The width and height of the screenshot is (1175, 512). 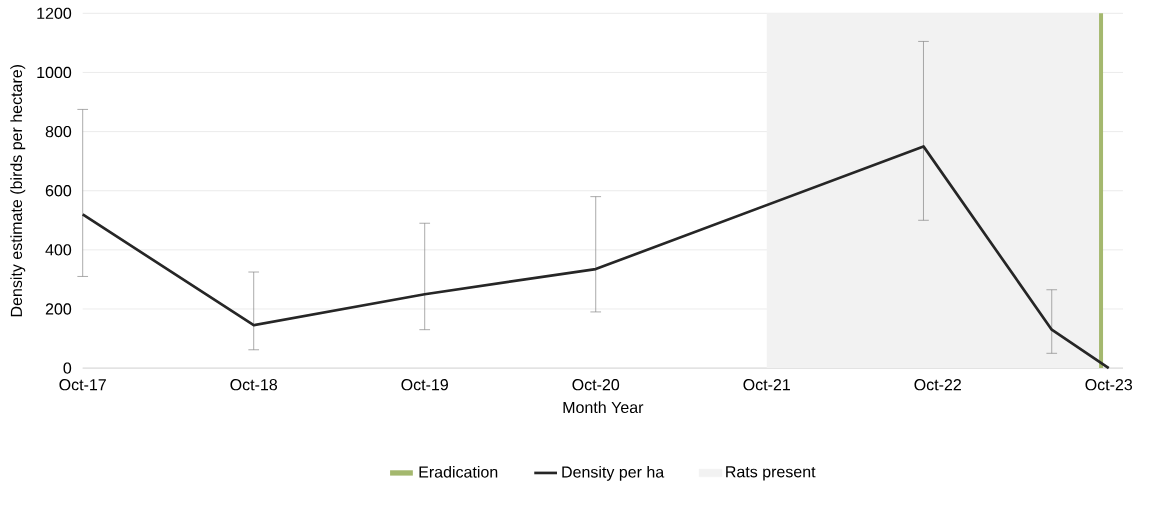 What do you see at coordinates (596, 384) in the screenshot?
I see `x-tick-label: Oct-20` at bounding box center [596, 384].